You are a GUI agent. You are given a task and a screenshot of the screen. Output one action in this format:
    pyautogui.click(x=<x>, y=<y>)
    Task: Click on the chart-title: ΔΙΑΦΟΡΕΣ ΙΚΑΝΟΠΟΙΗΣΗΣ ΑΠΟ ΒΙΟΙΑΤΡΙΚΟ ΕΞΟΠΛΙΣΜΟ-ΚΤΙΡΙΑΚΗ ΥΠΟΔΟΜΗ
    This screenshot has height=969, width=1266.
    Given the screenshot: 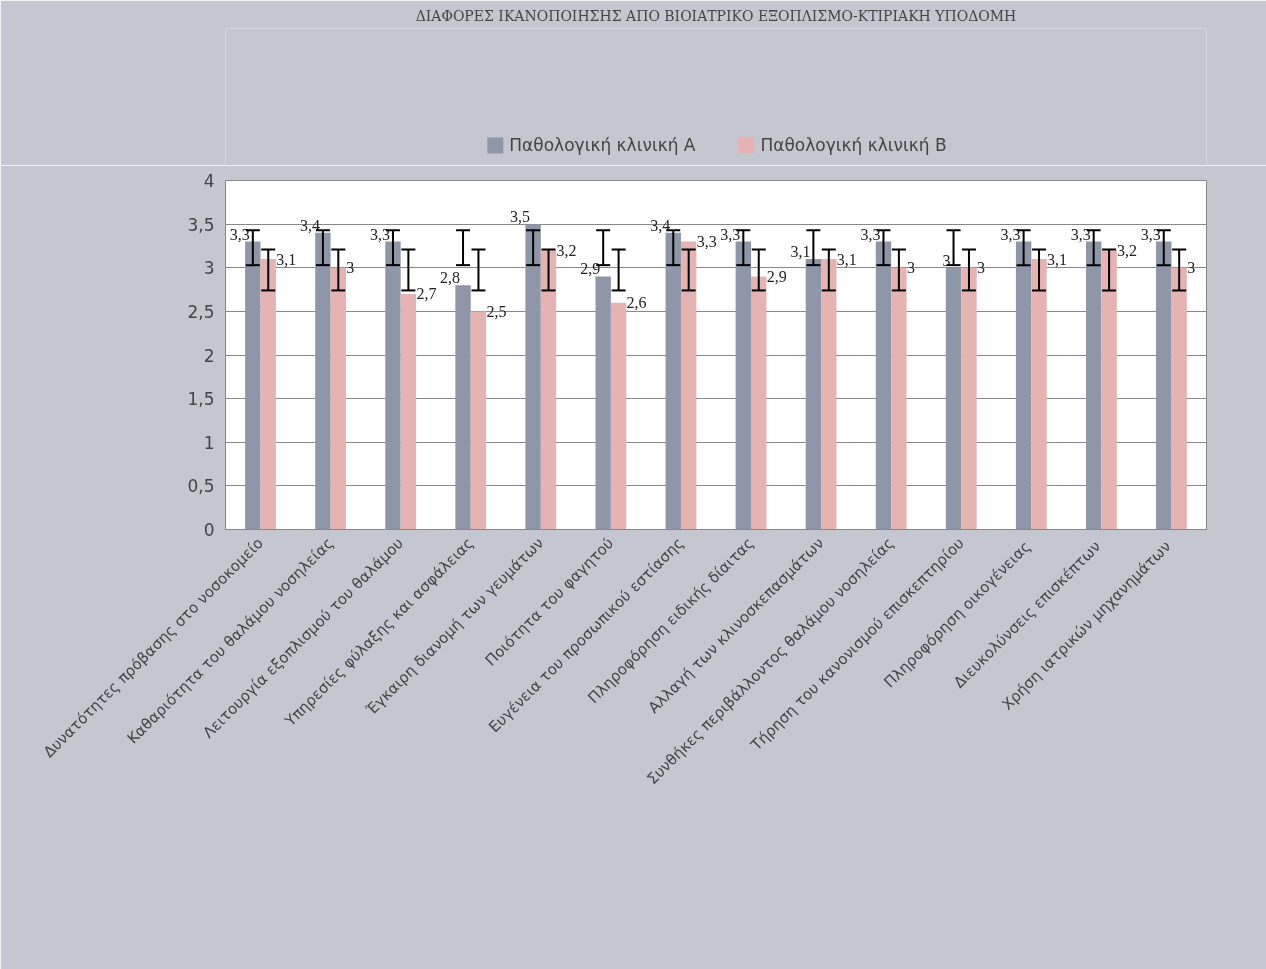 What is the action you would take?
    pyautogui.click(x=716, y=15)
    